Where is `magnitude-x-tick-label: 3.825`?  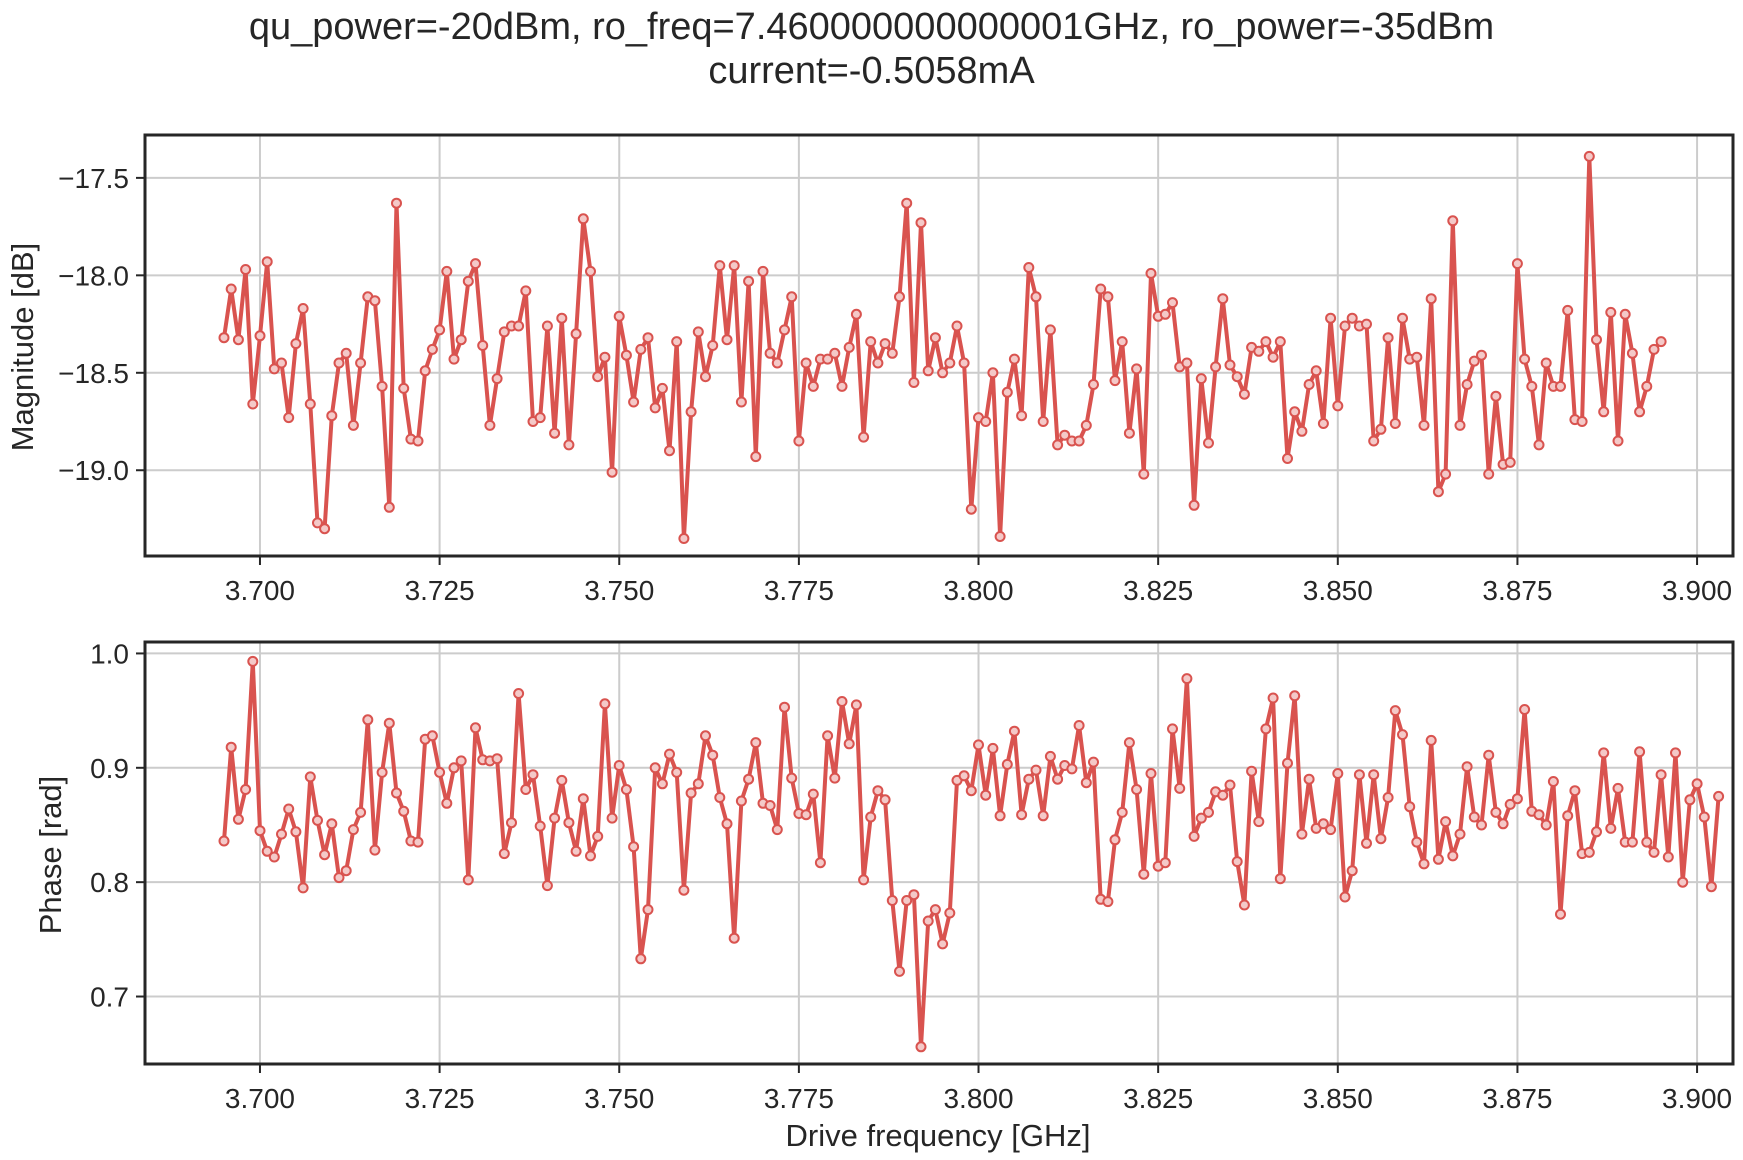 magnitude-x-tick-label: 3.825 is located at coordinates (1158, 590).